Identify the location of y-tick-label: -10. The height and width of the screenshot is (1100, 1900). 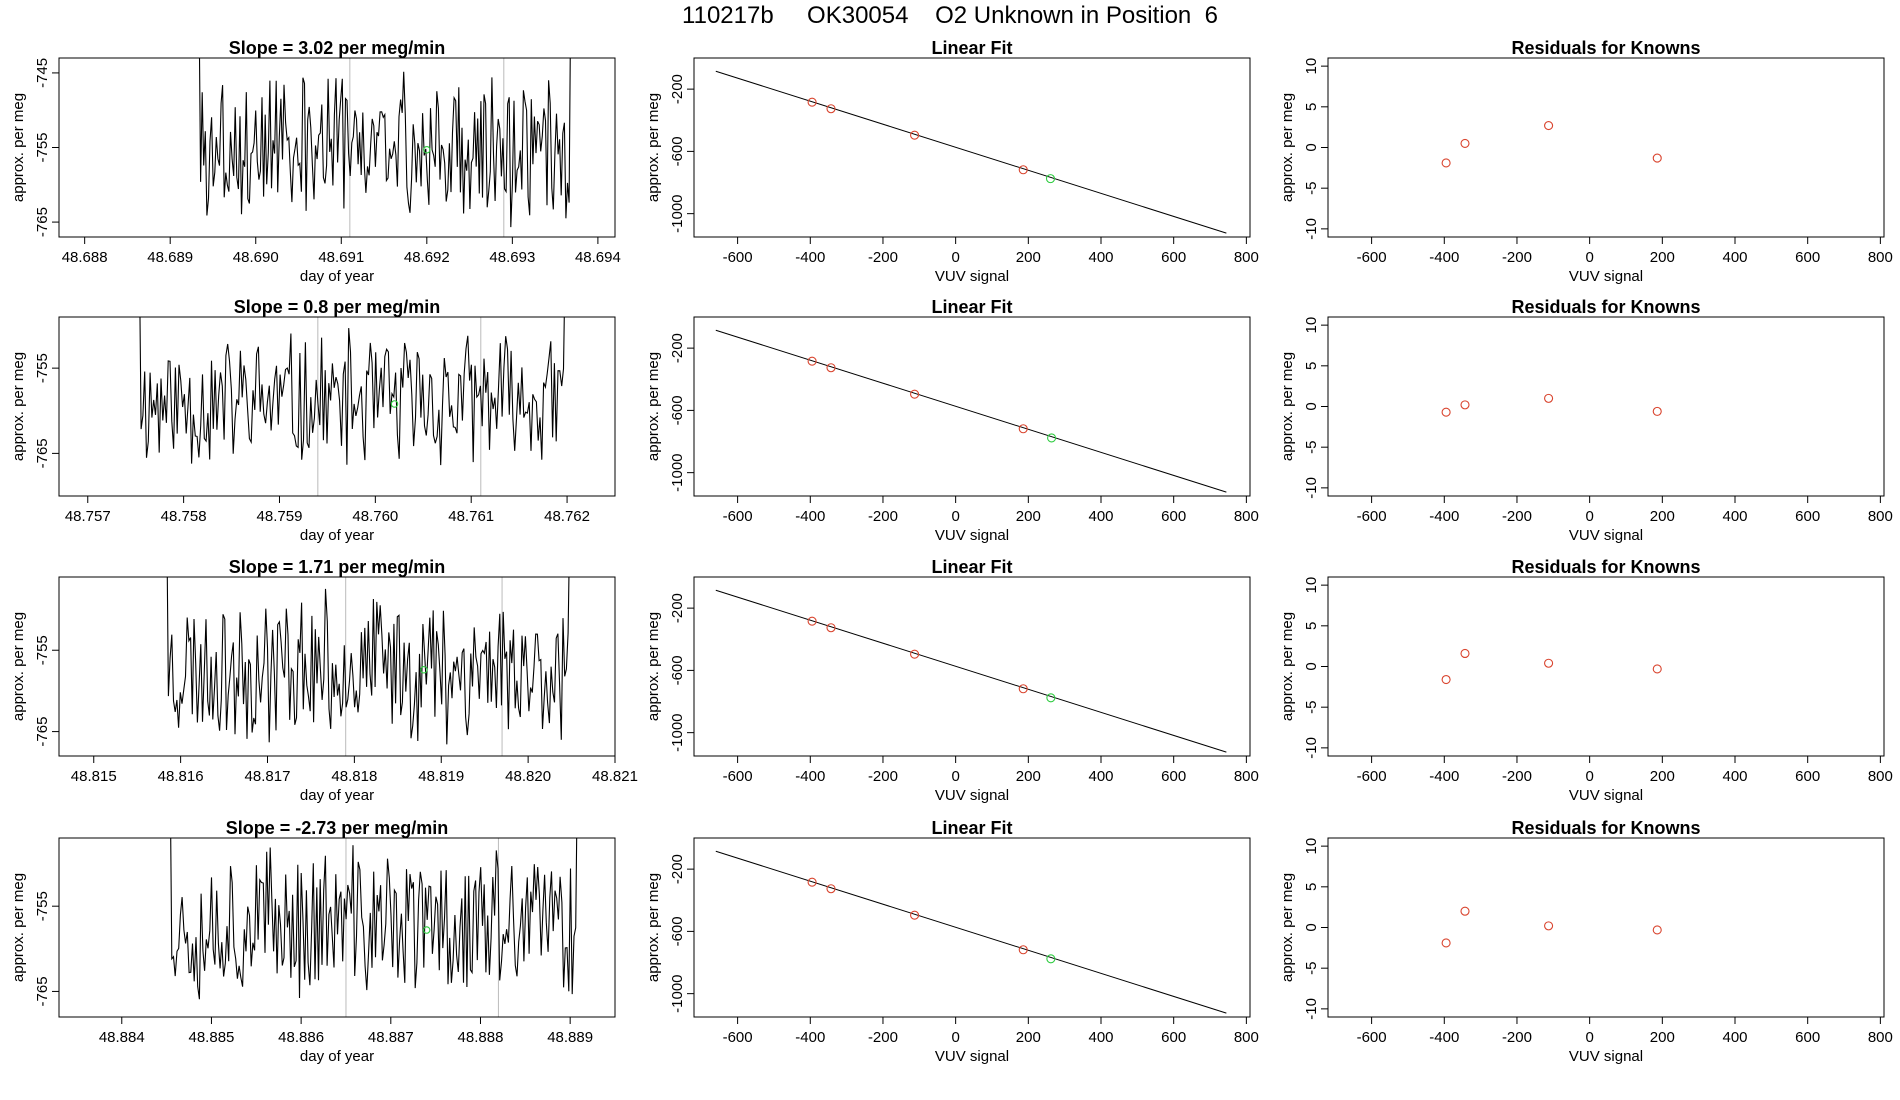
(1311, 229).